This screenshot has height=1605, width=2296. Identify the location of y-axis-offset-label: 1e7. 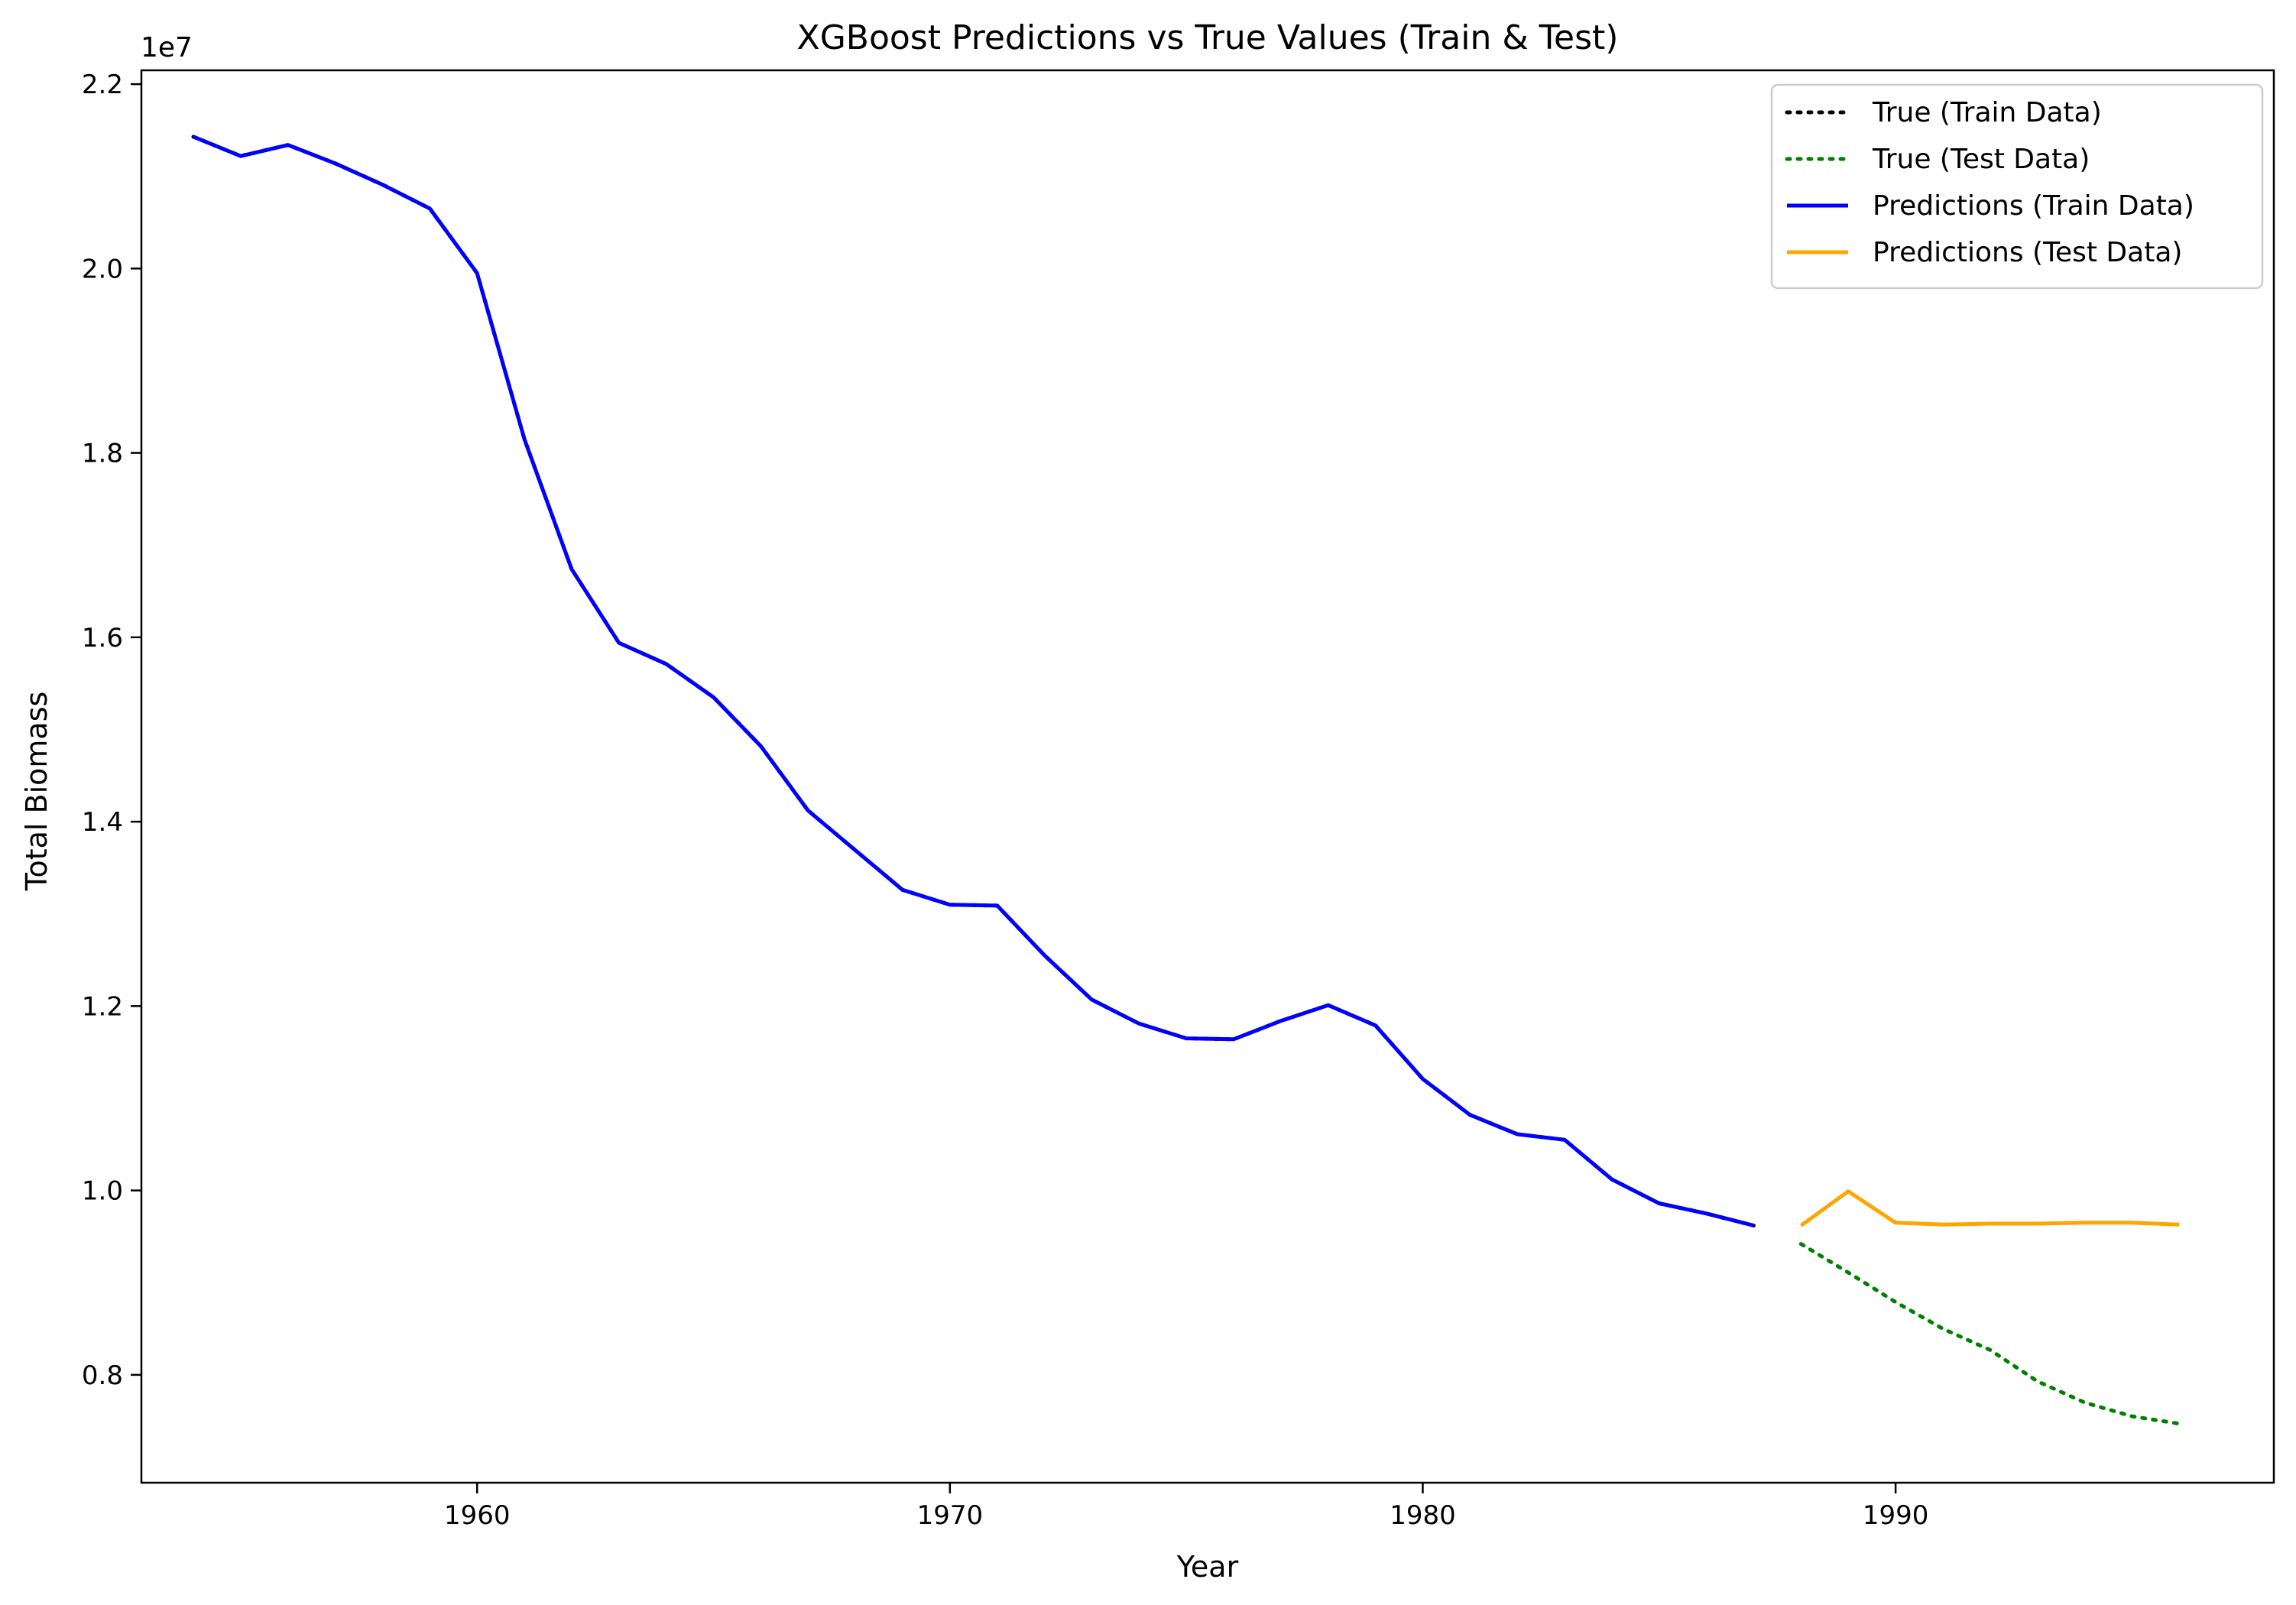
(167, 47).